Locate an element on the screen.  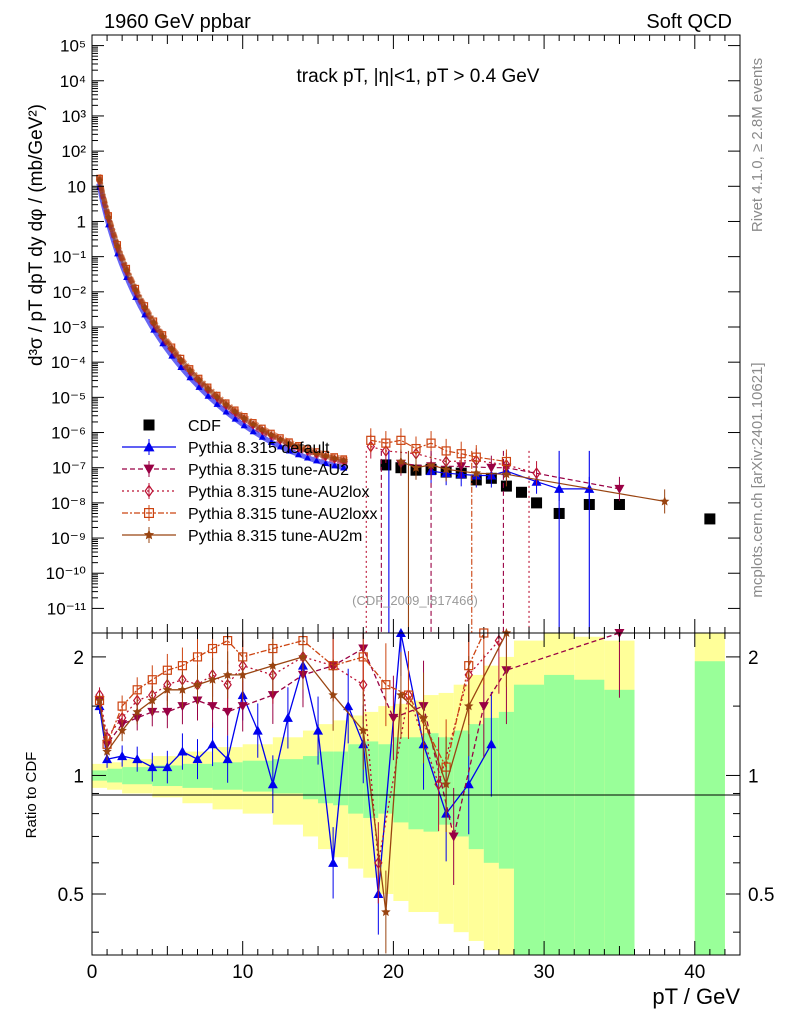
x-tick-label: 40 is located at coordinates (694, 972).